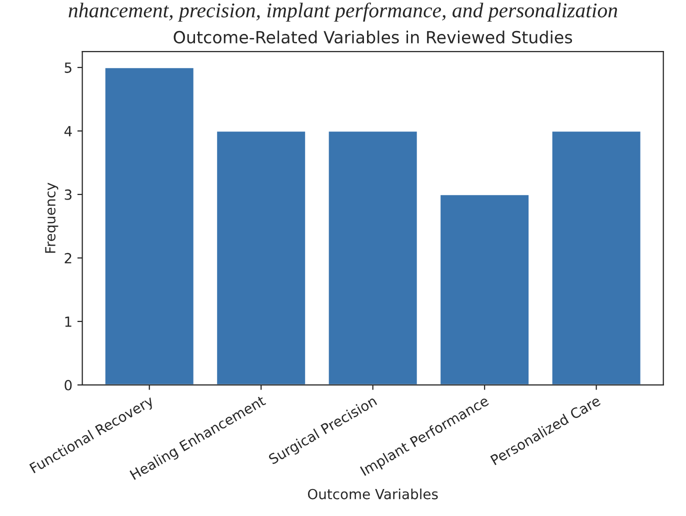 Image resolution: width=686 pixels, height=516 pixels. Describe the element at coordinates (68, 194) in the screenshot. I see `y-tick-label: 3` at that location.